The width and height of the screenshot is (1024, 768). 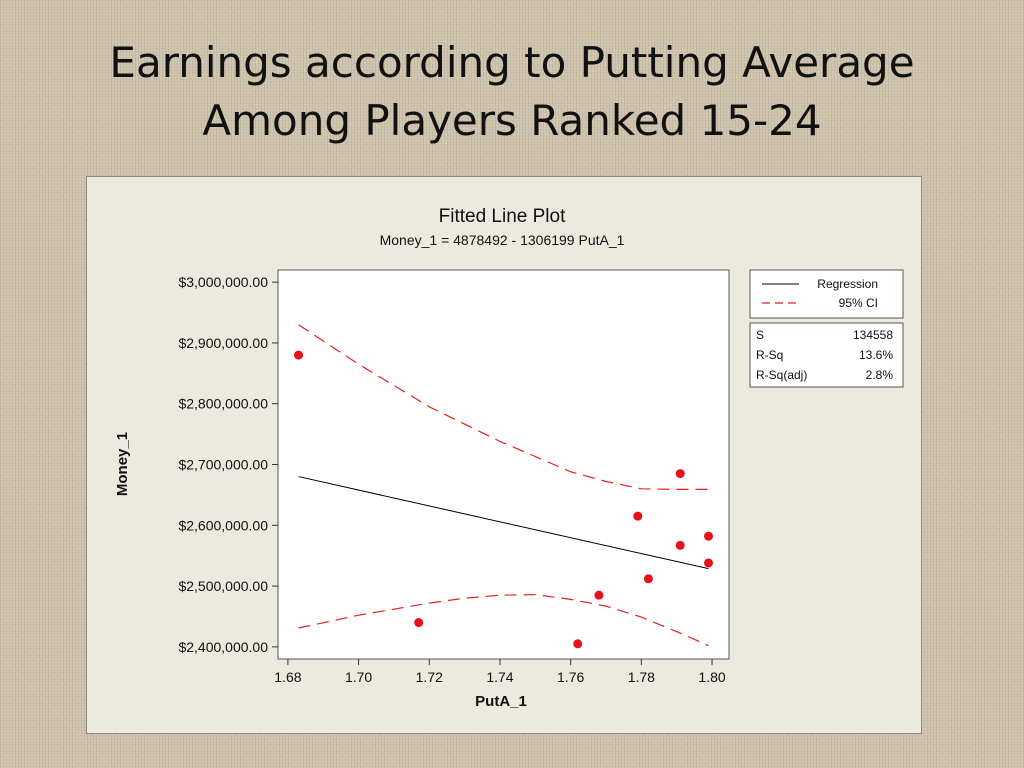 What do you see at coordinates (760, 335) in the screenshot?
I see `stat-s-label: S` at bounding box center [760, 335].